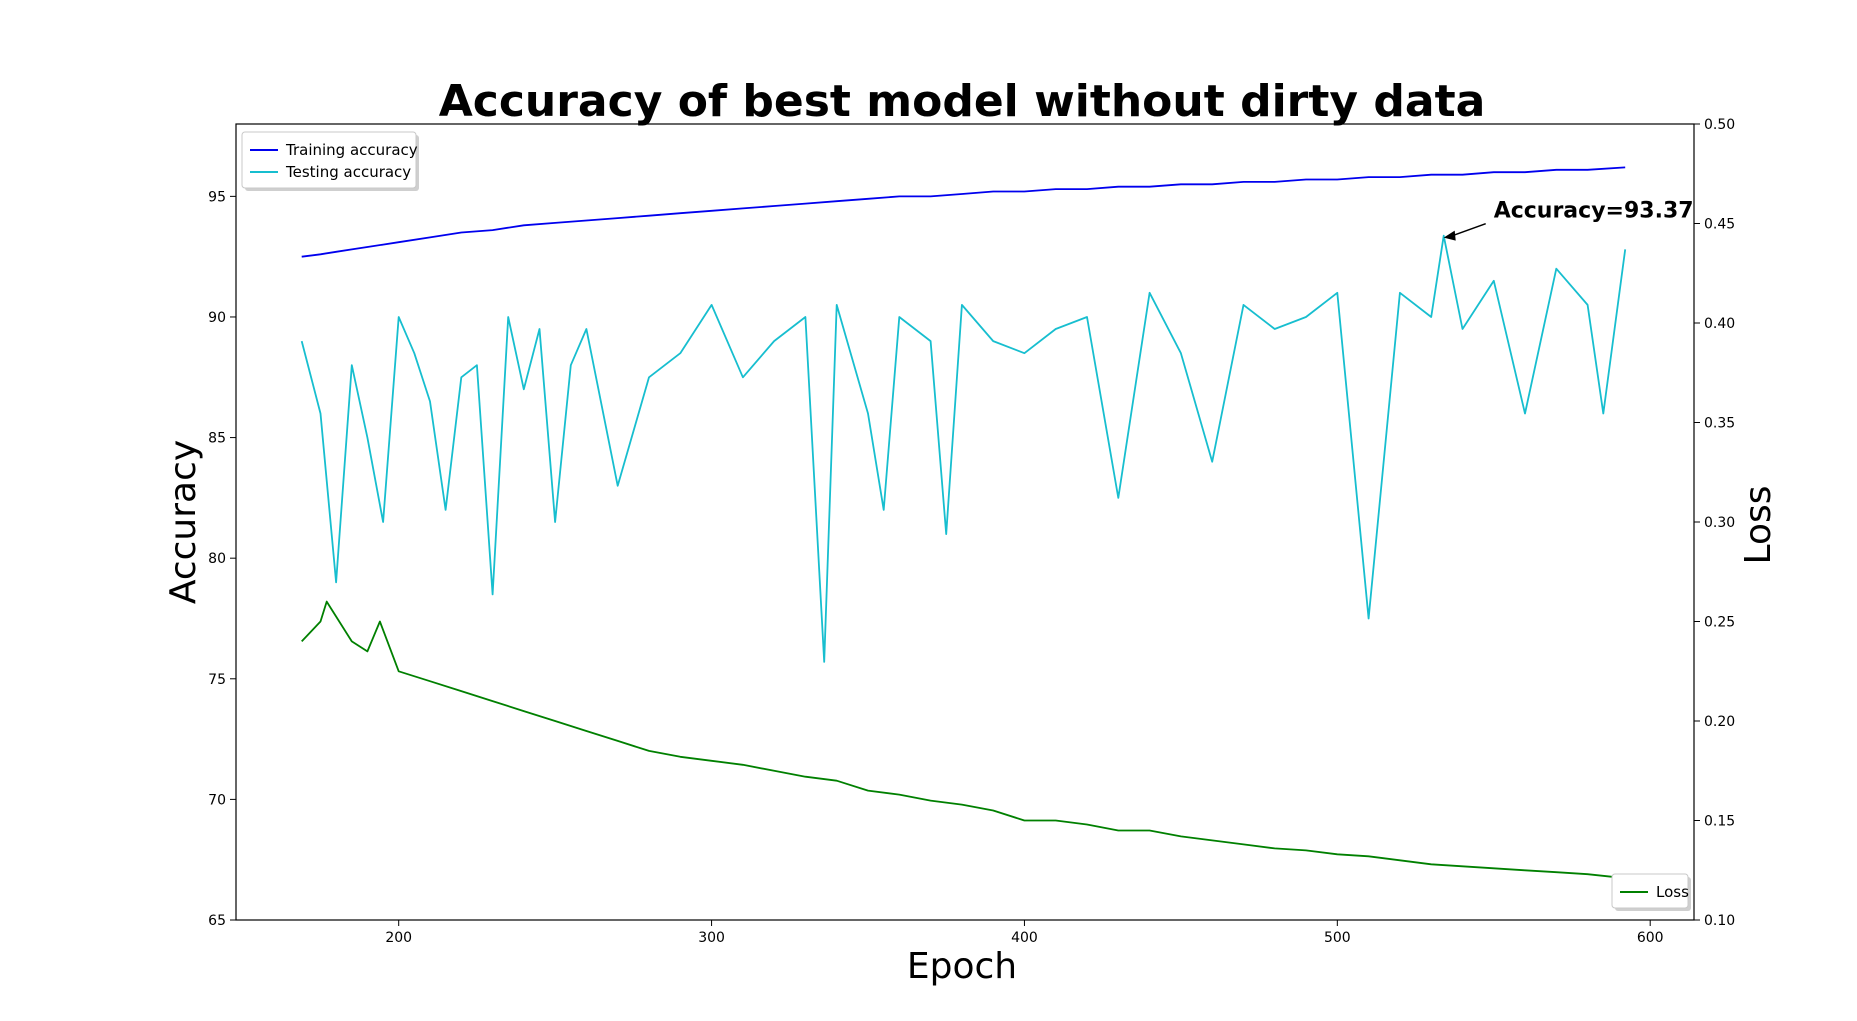 The image size is (1857, 1021). What do you see at coordinates (1449, 235) in the screenshot?
I see `annotation-arrowhead` at bounding box center [1449, 235].